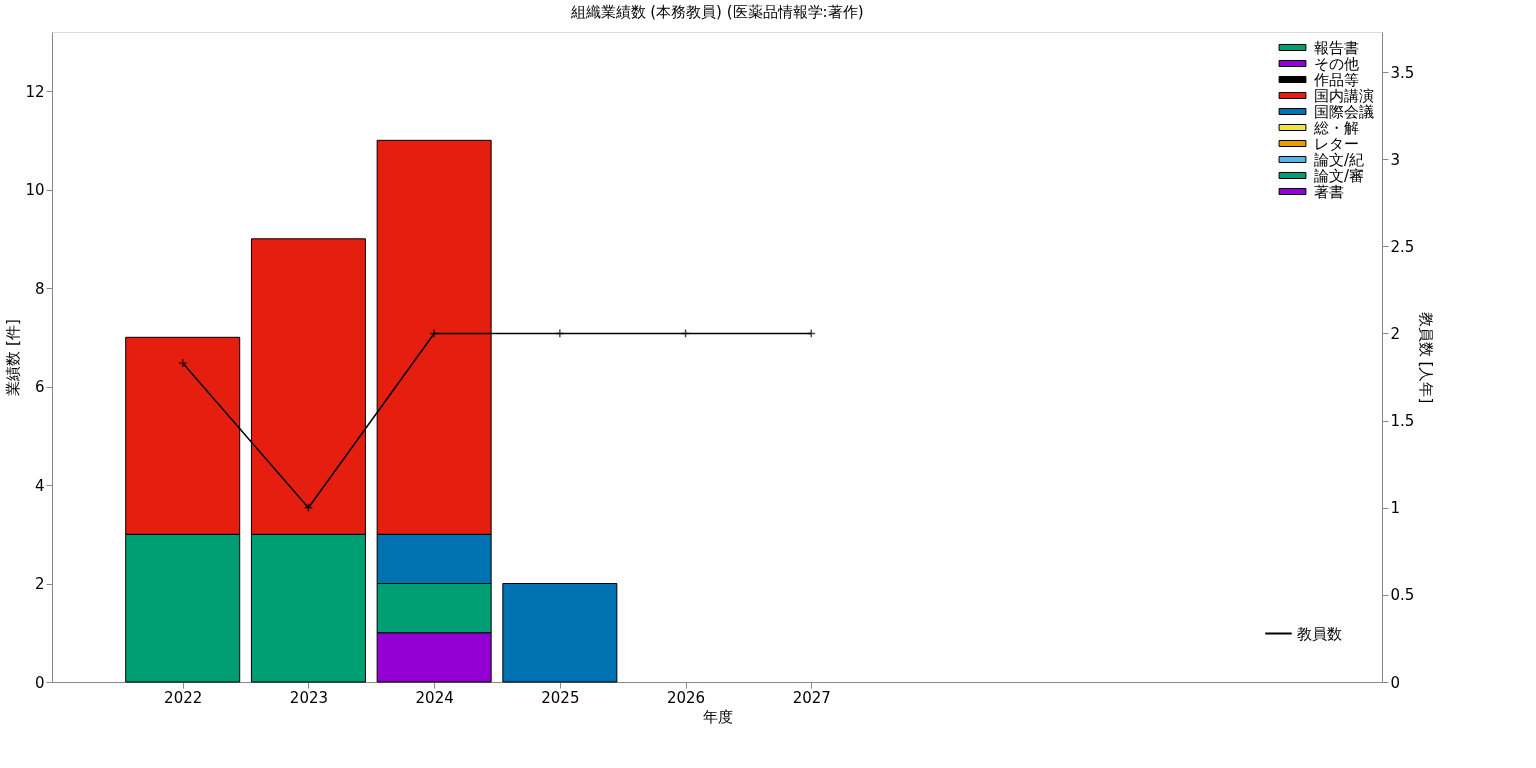 The height and width of the screenshot is (768, 1536). Describe the element at coordinates (1344, 95) in the screenshot. I see `legend-label: 国内講演` at that location.